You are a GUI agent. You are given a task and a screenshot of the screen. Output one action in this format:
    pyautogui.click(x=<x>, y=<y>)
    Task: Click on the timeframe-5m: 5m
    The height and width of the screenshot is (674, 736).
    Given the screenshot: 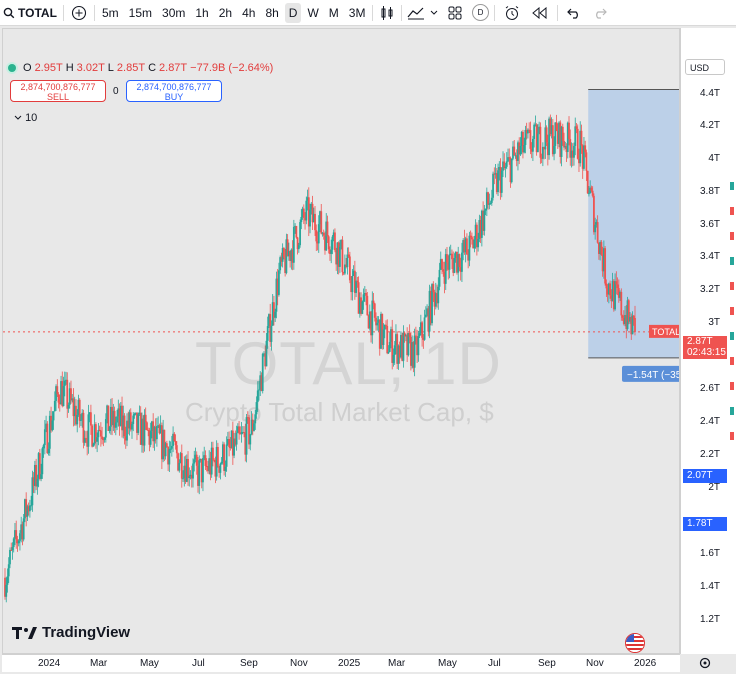 What is the action you would take?
    pyautogui.click(x=110, y=12)
    